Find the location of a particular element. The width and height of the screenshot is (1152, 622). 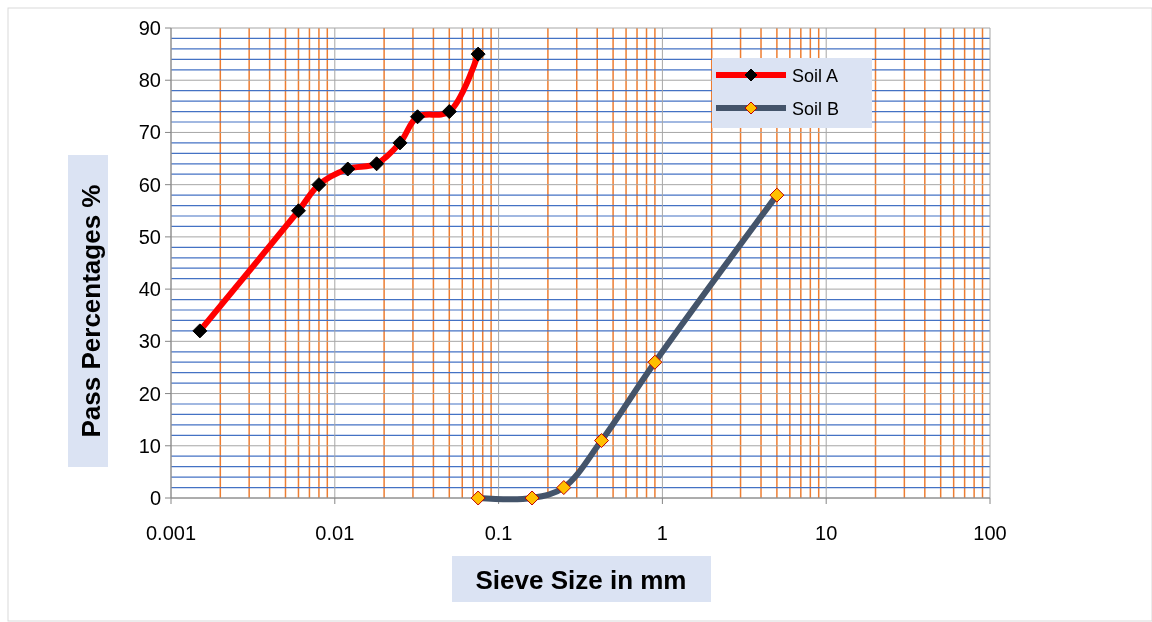

y-tick-label: 60 is located at coordinates (149, 184).